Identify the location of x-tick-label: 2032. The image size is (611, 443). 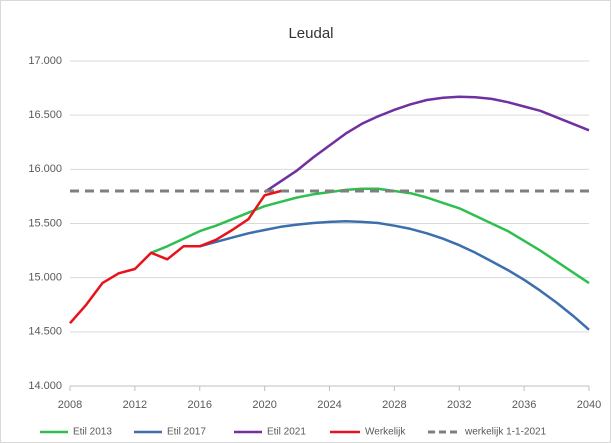
(459, 405).